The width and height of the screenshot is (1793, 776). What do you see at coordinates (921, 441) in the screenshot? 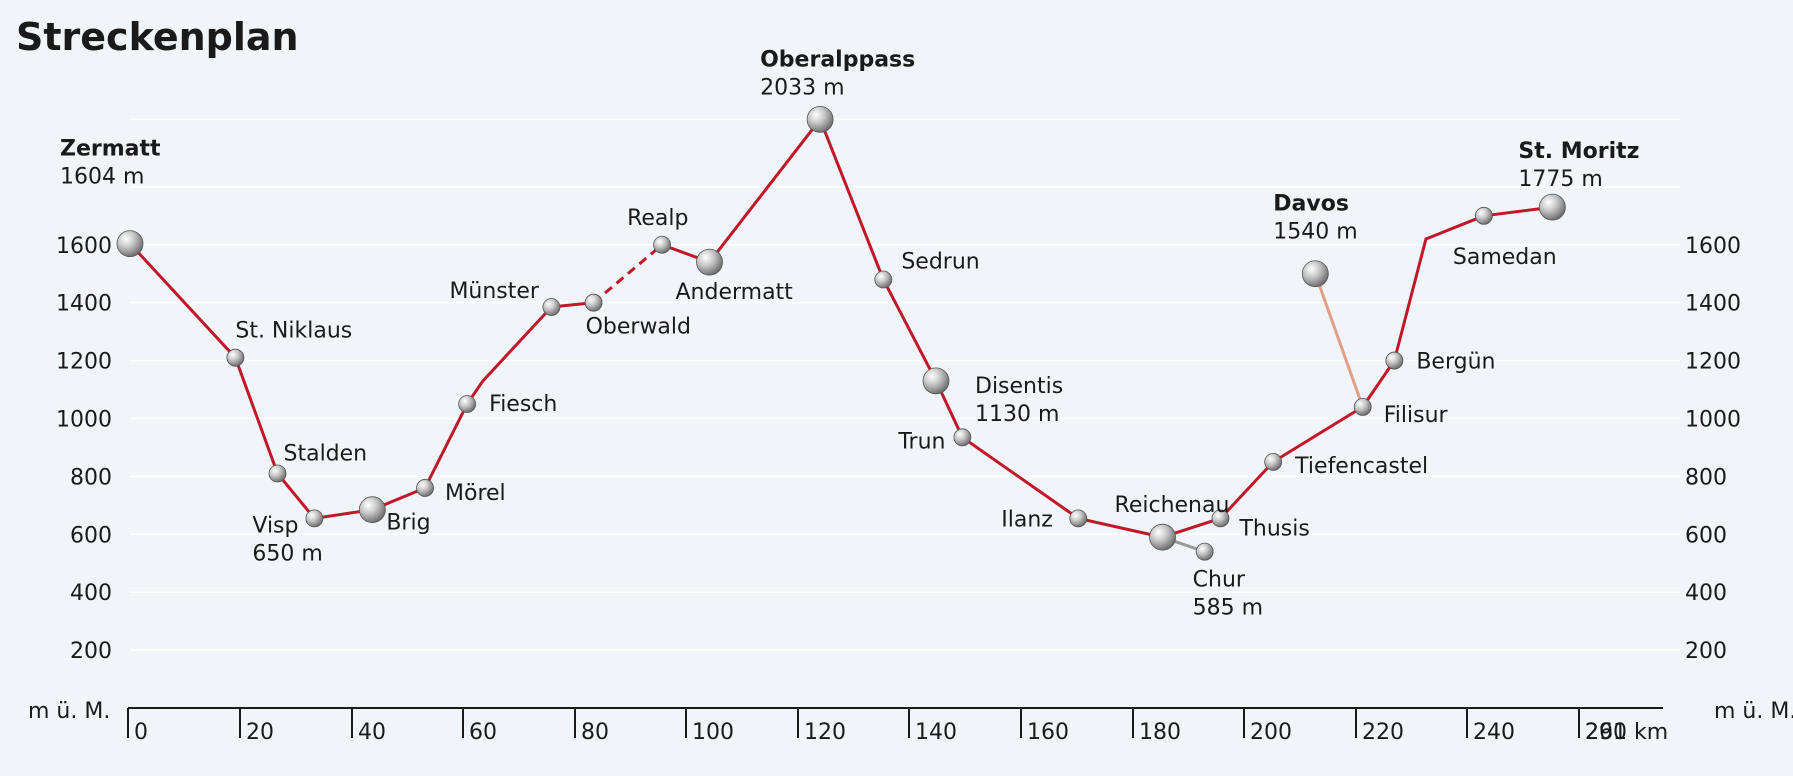
I see `station-label: Trun` at bounding box center [921, 441].